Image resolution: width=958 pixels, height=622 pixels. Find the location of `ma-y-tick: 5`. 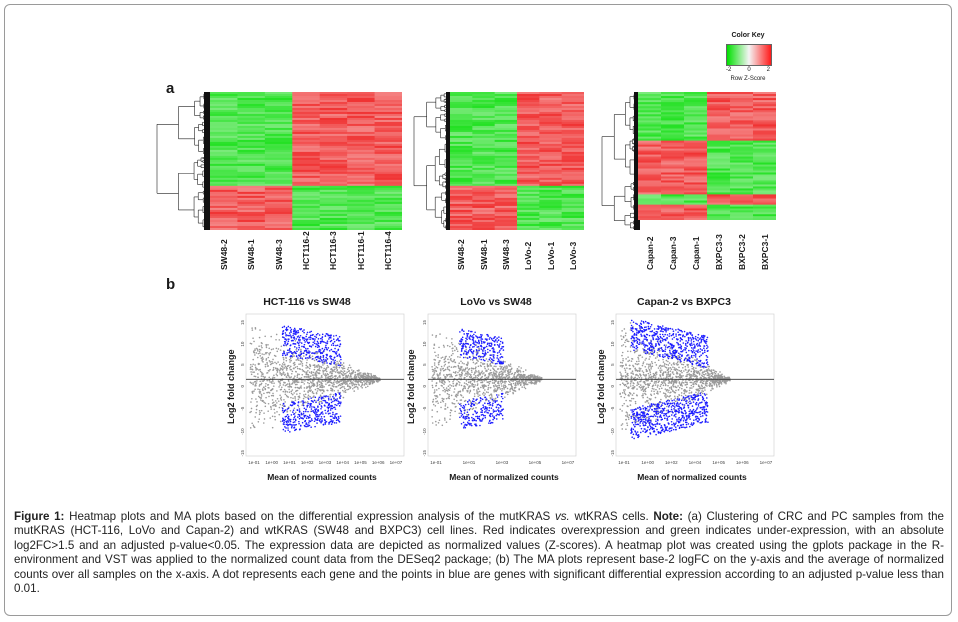

ma-y-tick: 5 is located at coordinates (612, 364).